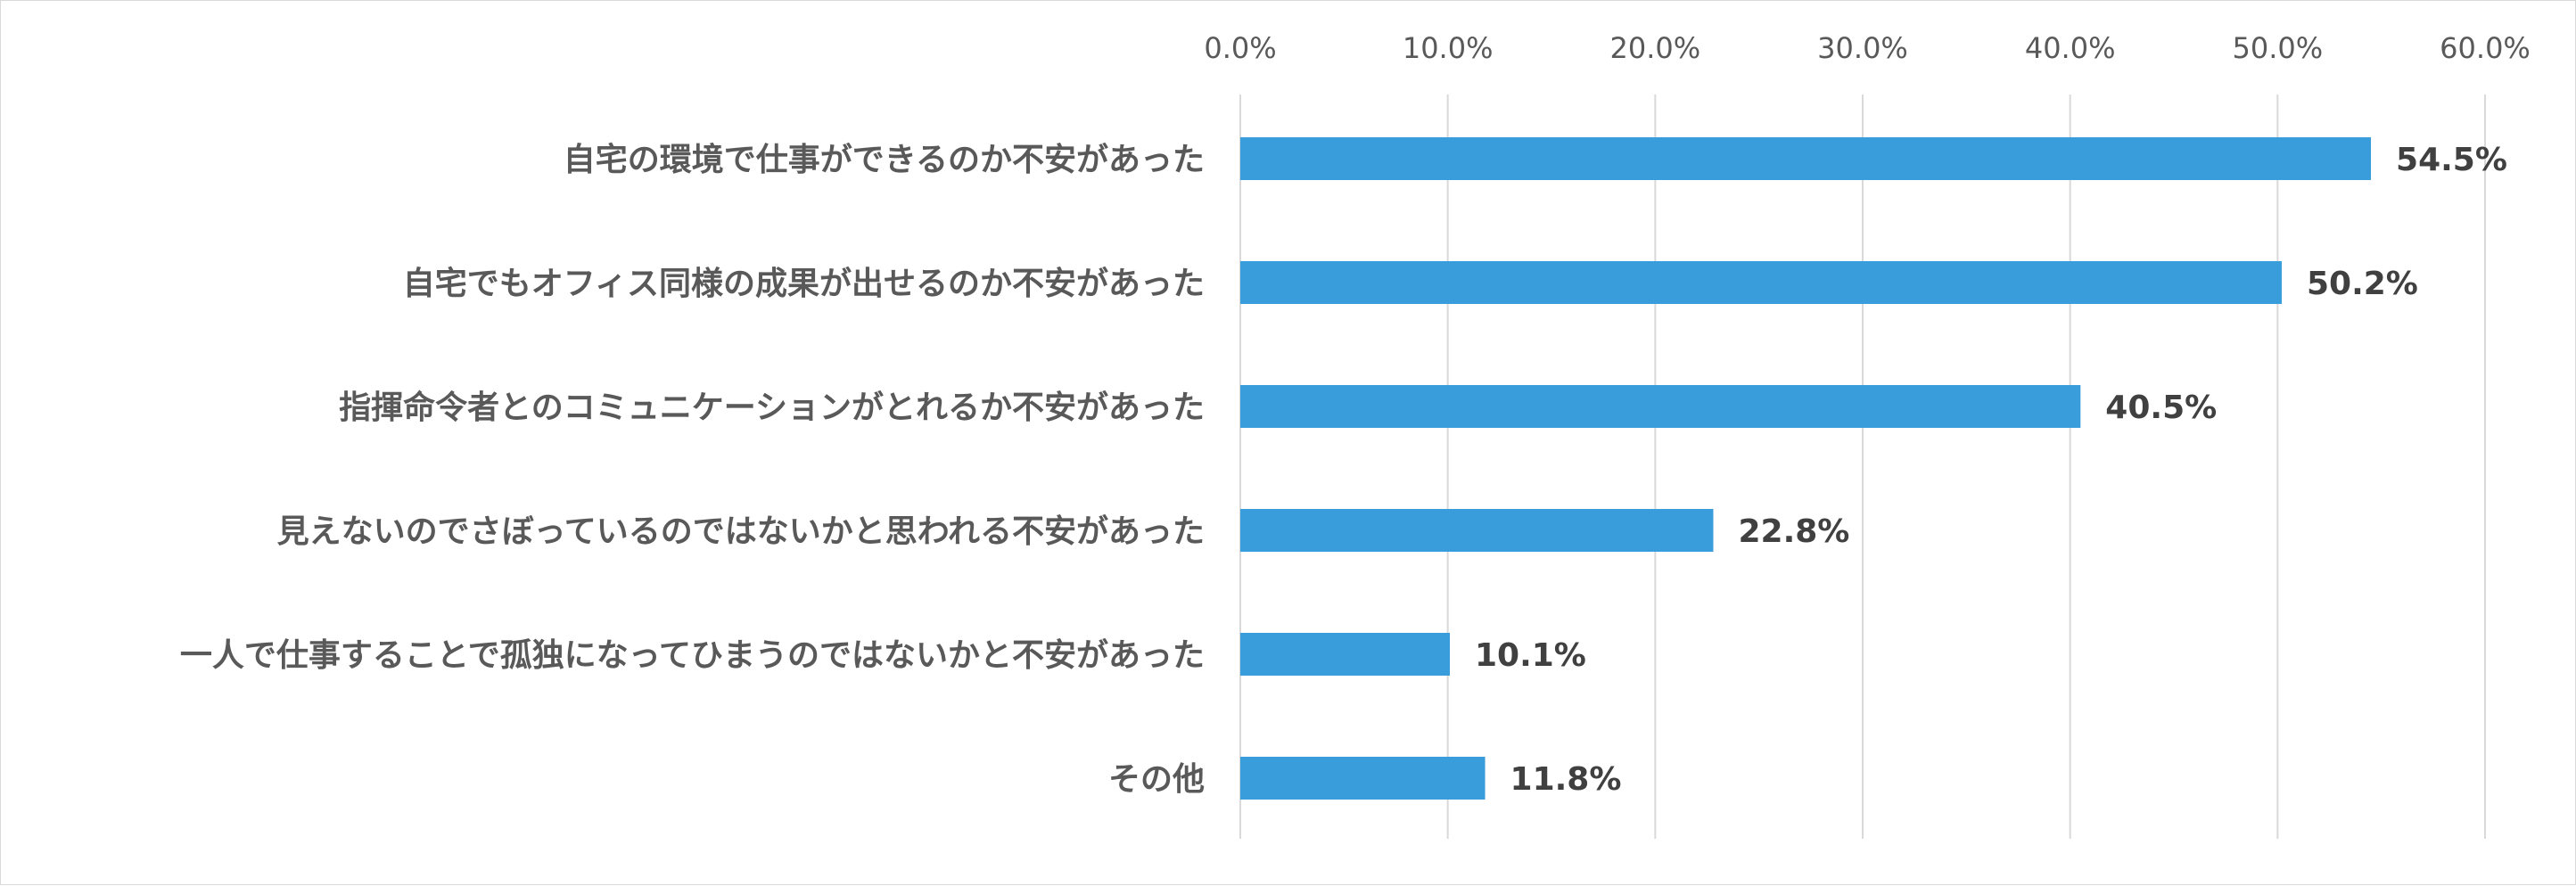  I want to click on data-label: 10.1%, so click(1530, 655).